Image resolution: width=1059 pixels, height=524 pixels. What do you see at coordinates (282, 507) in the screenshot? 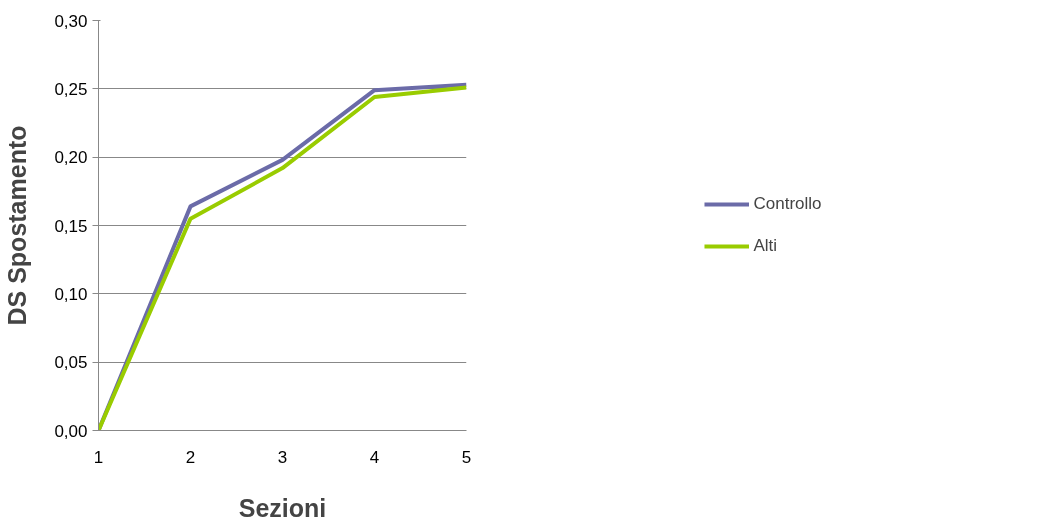
I see `x-axis-title: Sezioni` at bounding box center [282, 507].